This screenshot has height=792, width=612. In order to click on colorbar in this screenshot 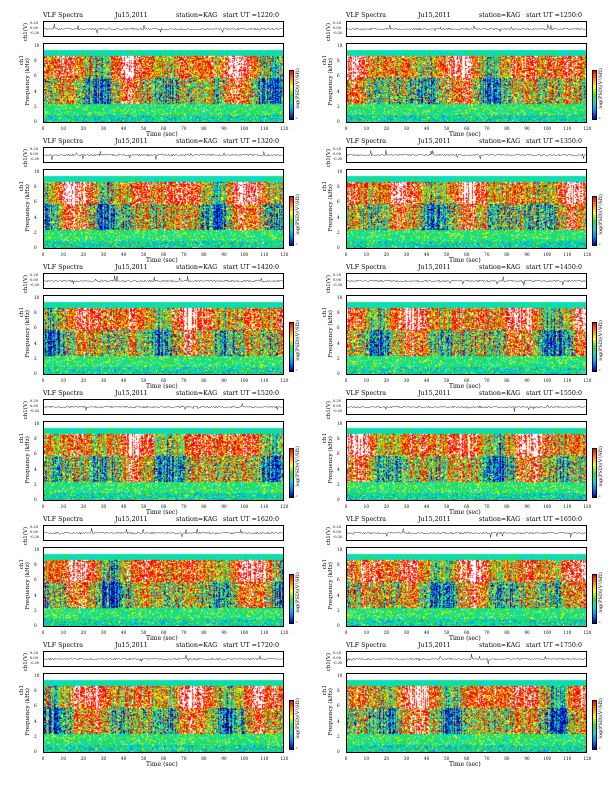, I will do `click(594, 221)`.